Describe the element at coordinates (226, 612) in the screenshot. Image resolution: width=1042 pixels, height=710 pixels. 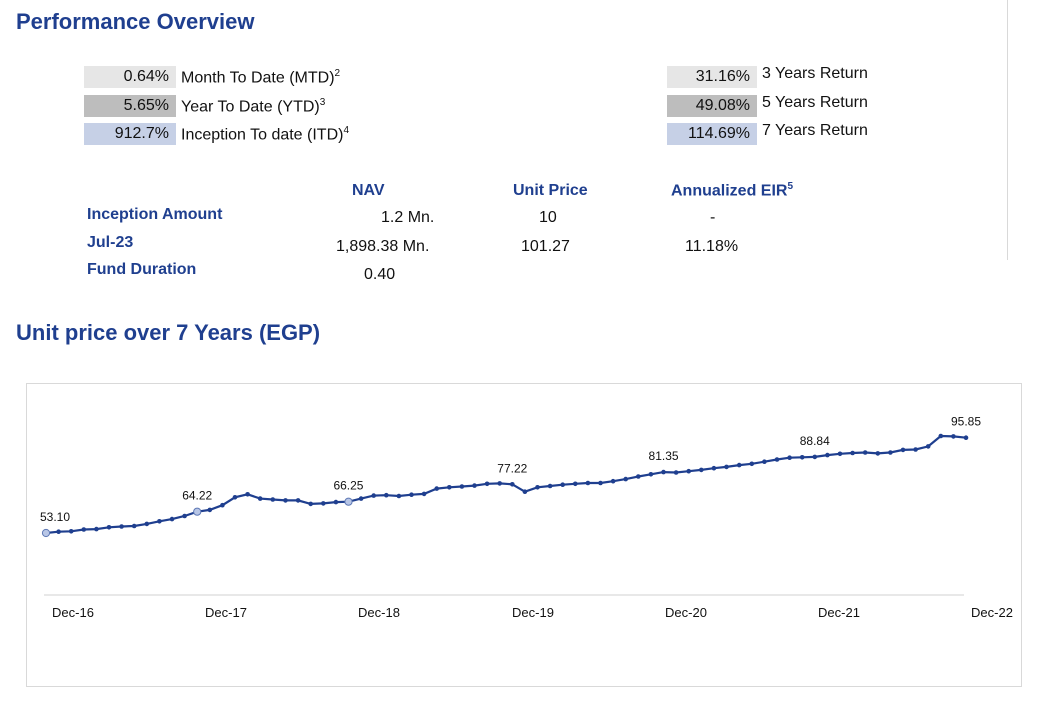
I see `x-tick-label: Dec-17` at that location.